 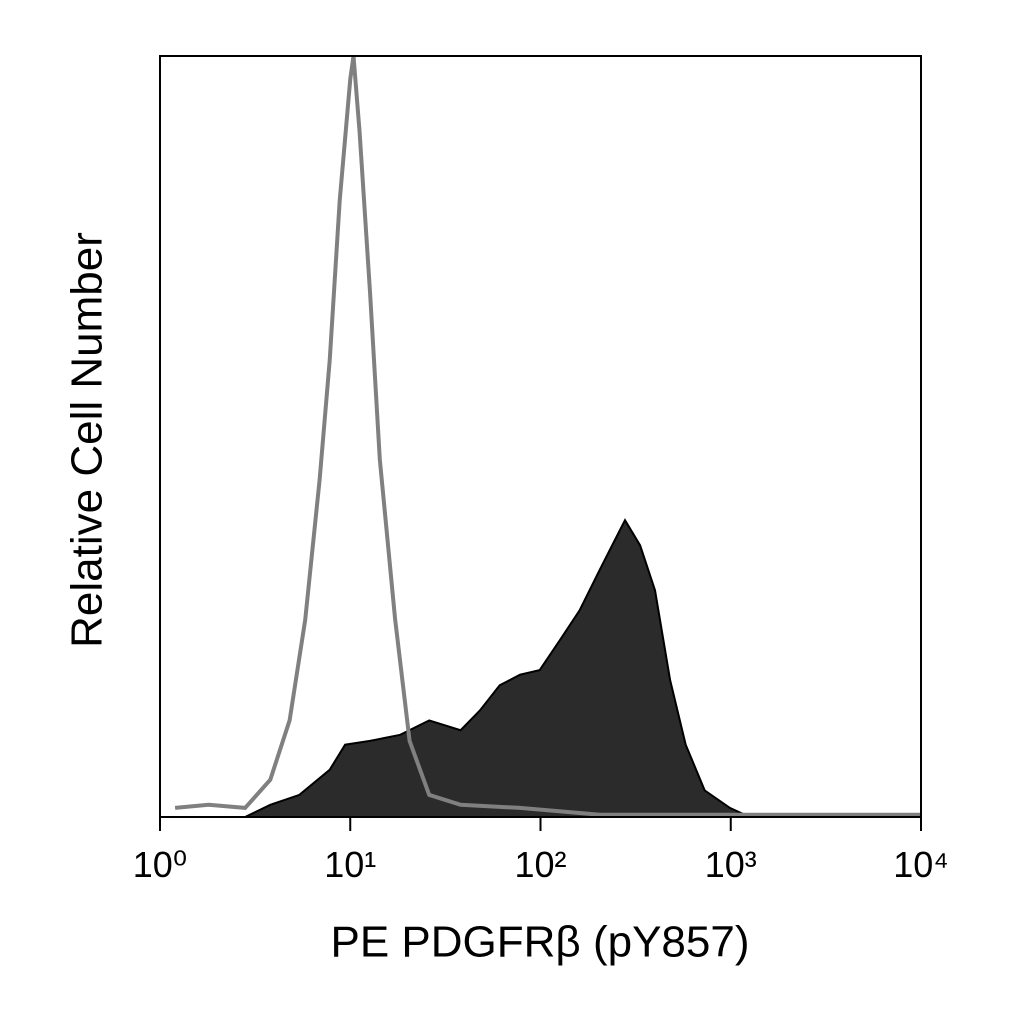 I want to click on x-axis-title: PE PDGFRβ (pY857), so click(x=540, y=942).